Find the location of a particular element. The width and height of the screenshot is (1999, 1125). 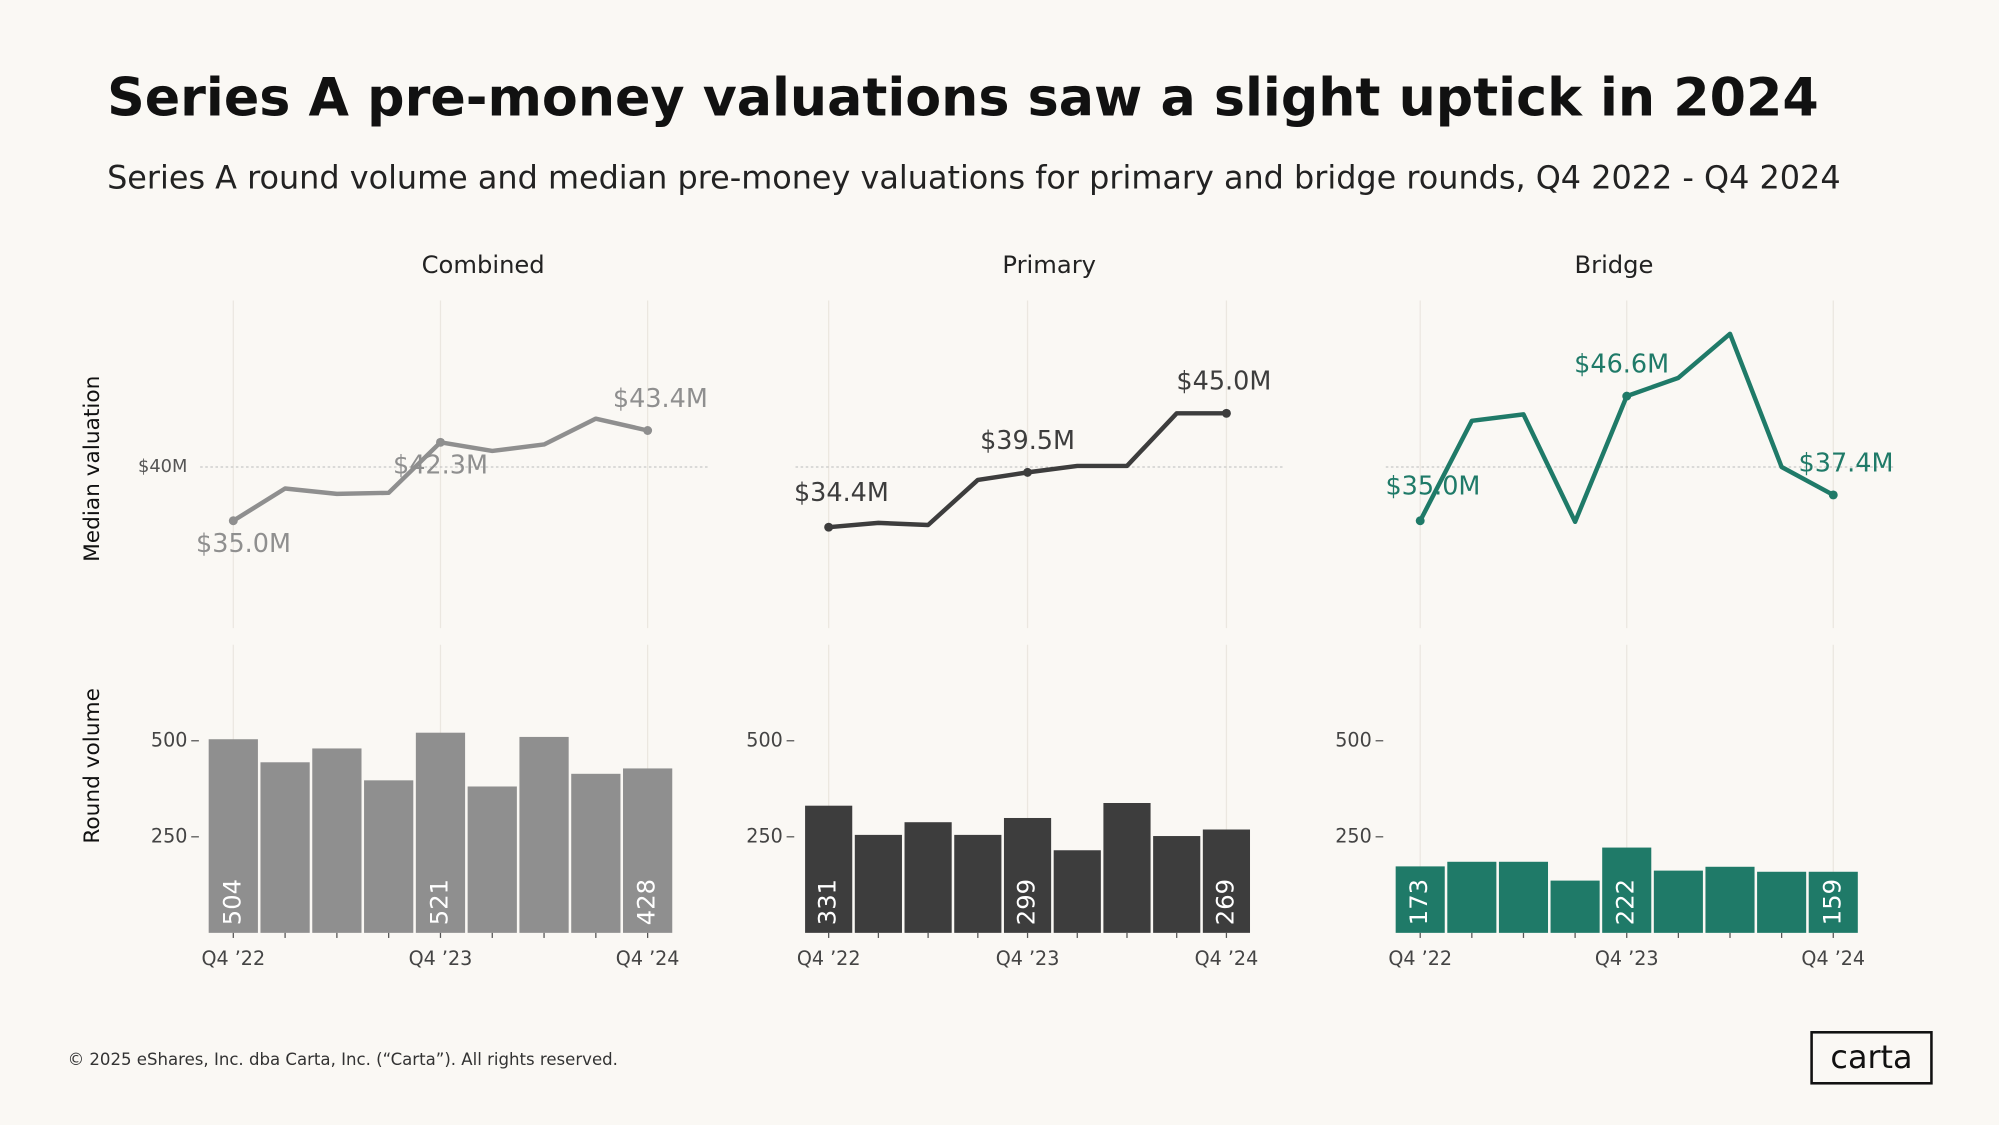

value-label: $34.4M is located at coordinates (841, 493).